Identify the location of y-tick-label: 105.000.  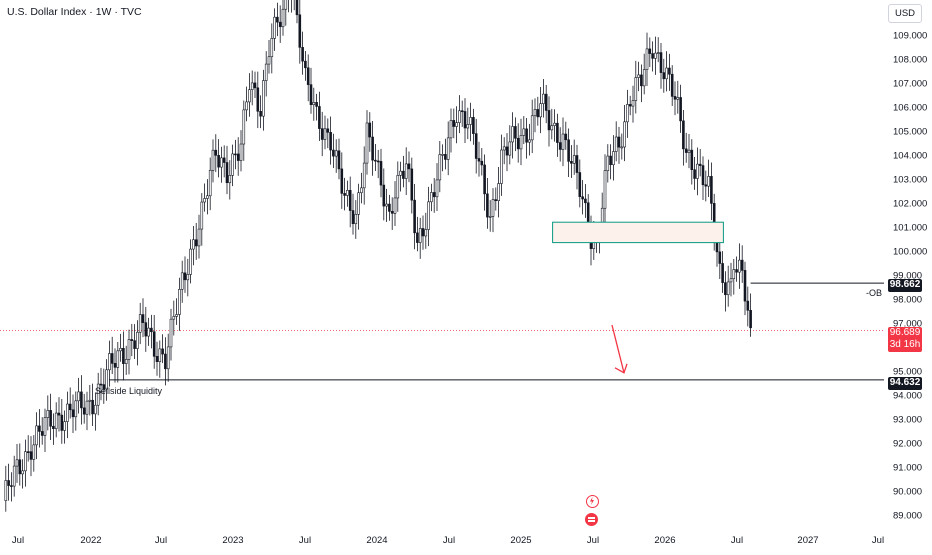
(910, 132).